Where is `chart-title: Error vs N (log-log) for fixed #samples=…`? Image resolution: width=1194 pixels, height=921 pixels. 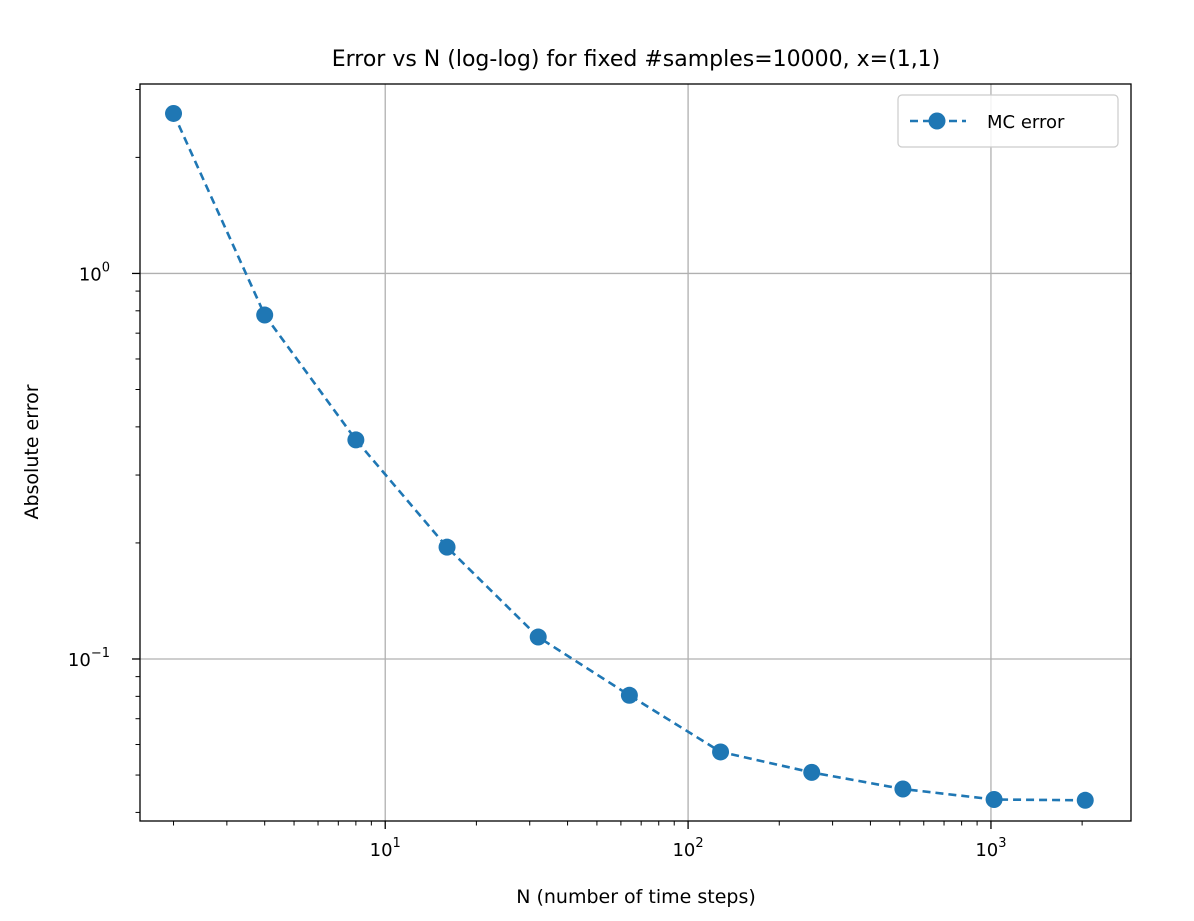
chart-title: Error vs N (log-log) for fixed #samples=… is located at coordinates (636, 59).